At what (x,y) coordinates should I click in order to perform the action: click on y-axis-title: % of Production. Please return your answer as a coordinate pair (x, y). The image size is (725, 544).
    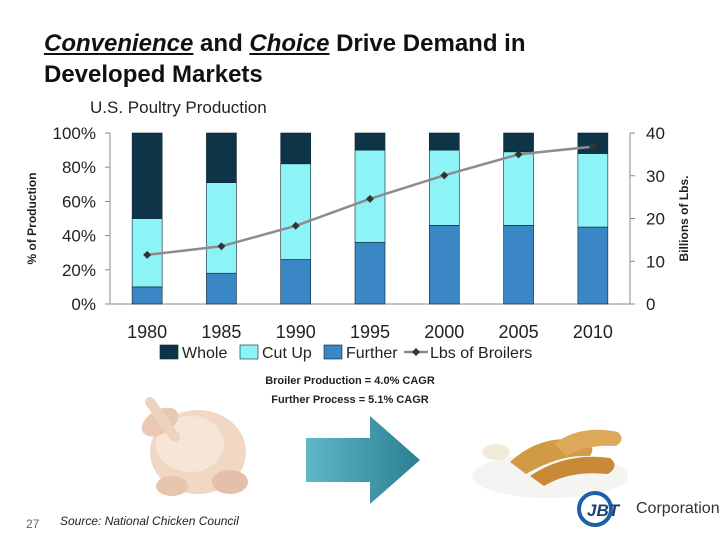
    Looking at the image, I should click on (32, 219).